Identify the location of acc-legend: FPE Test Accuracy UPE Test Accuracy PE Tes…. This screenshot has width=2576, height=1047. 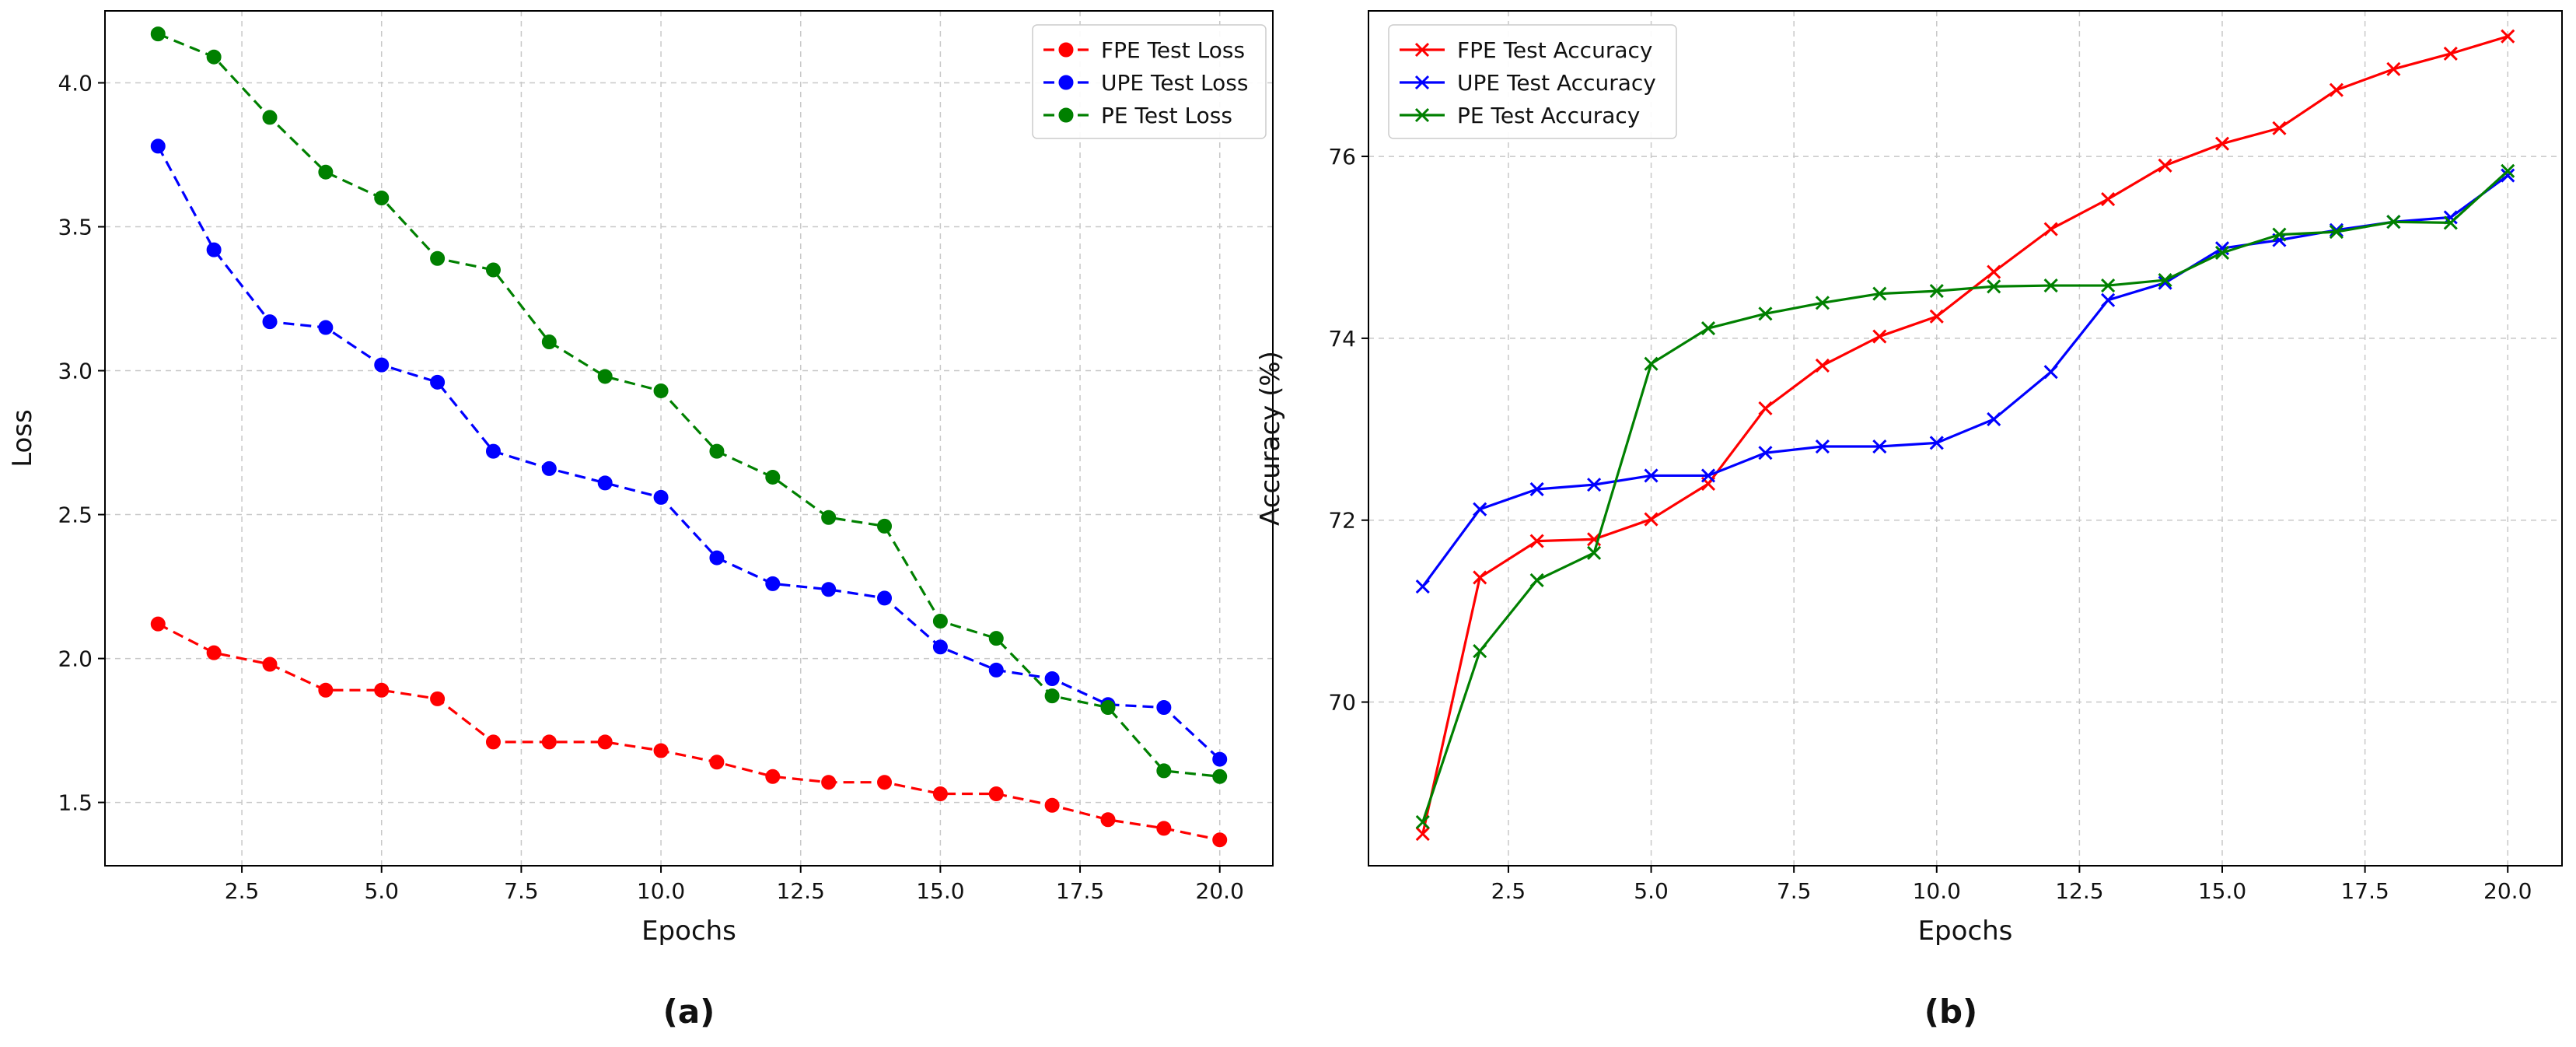
(1532, 81).